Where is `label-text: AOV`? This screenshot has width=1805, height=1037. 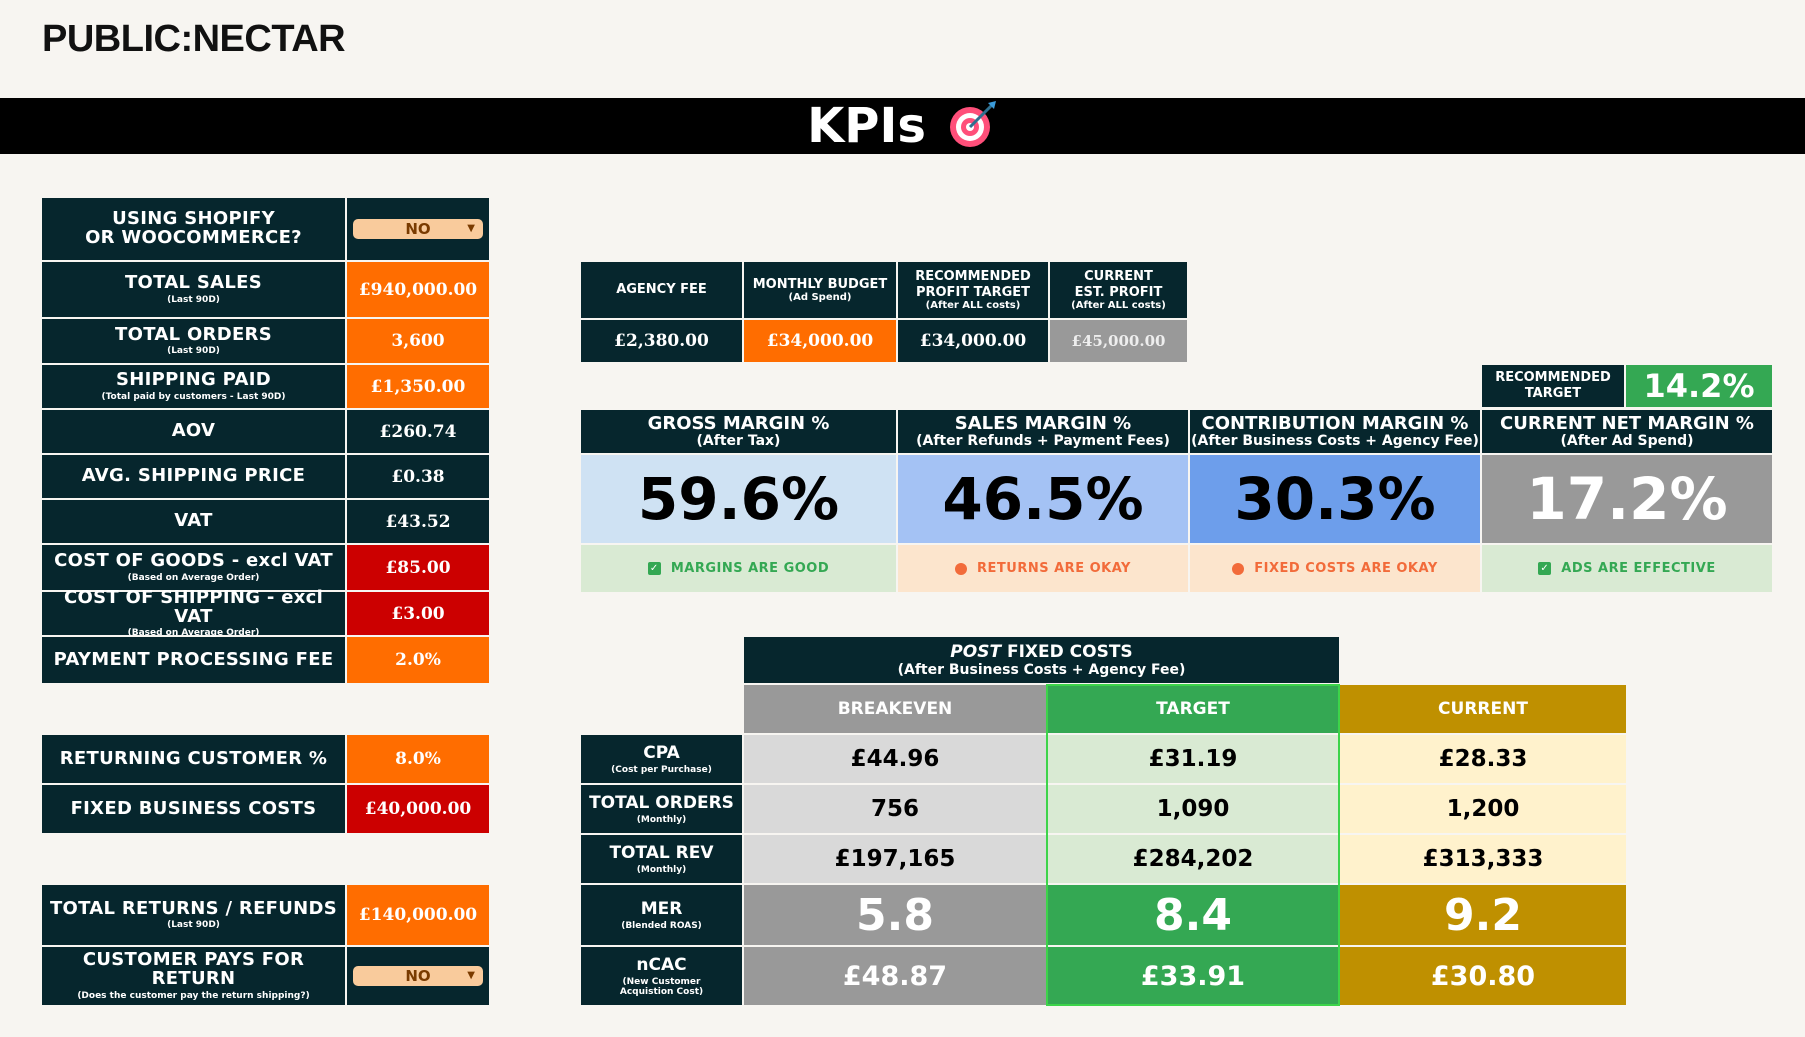
label-text: AOV is located at coordinates (193, 431).